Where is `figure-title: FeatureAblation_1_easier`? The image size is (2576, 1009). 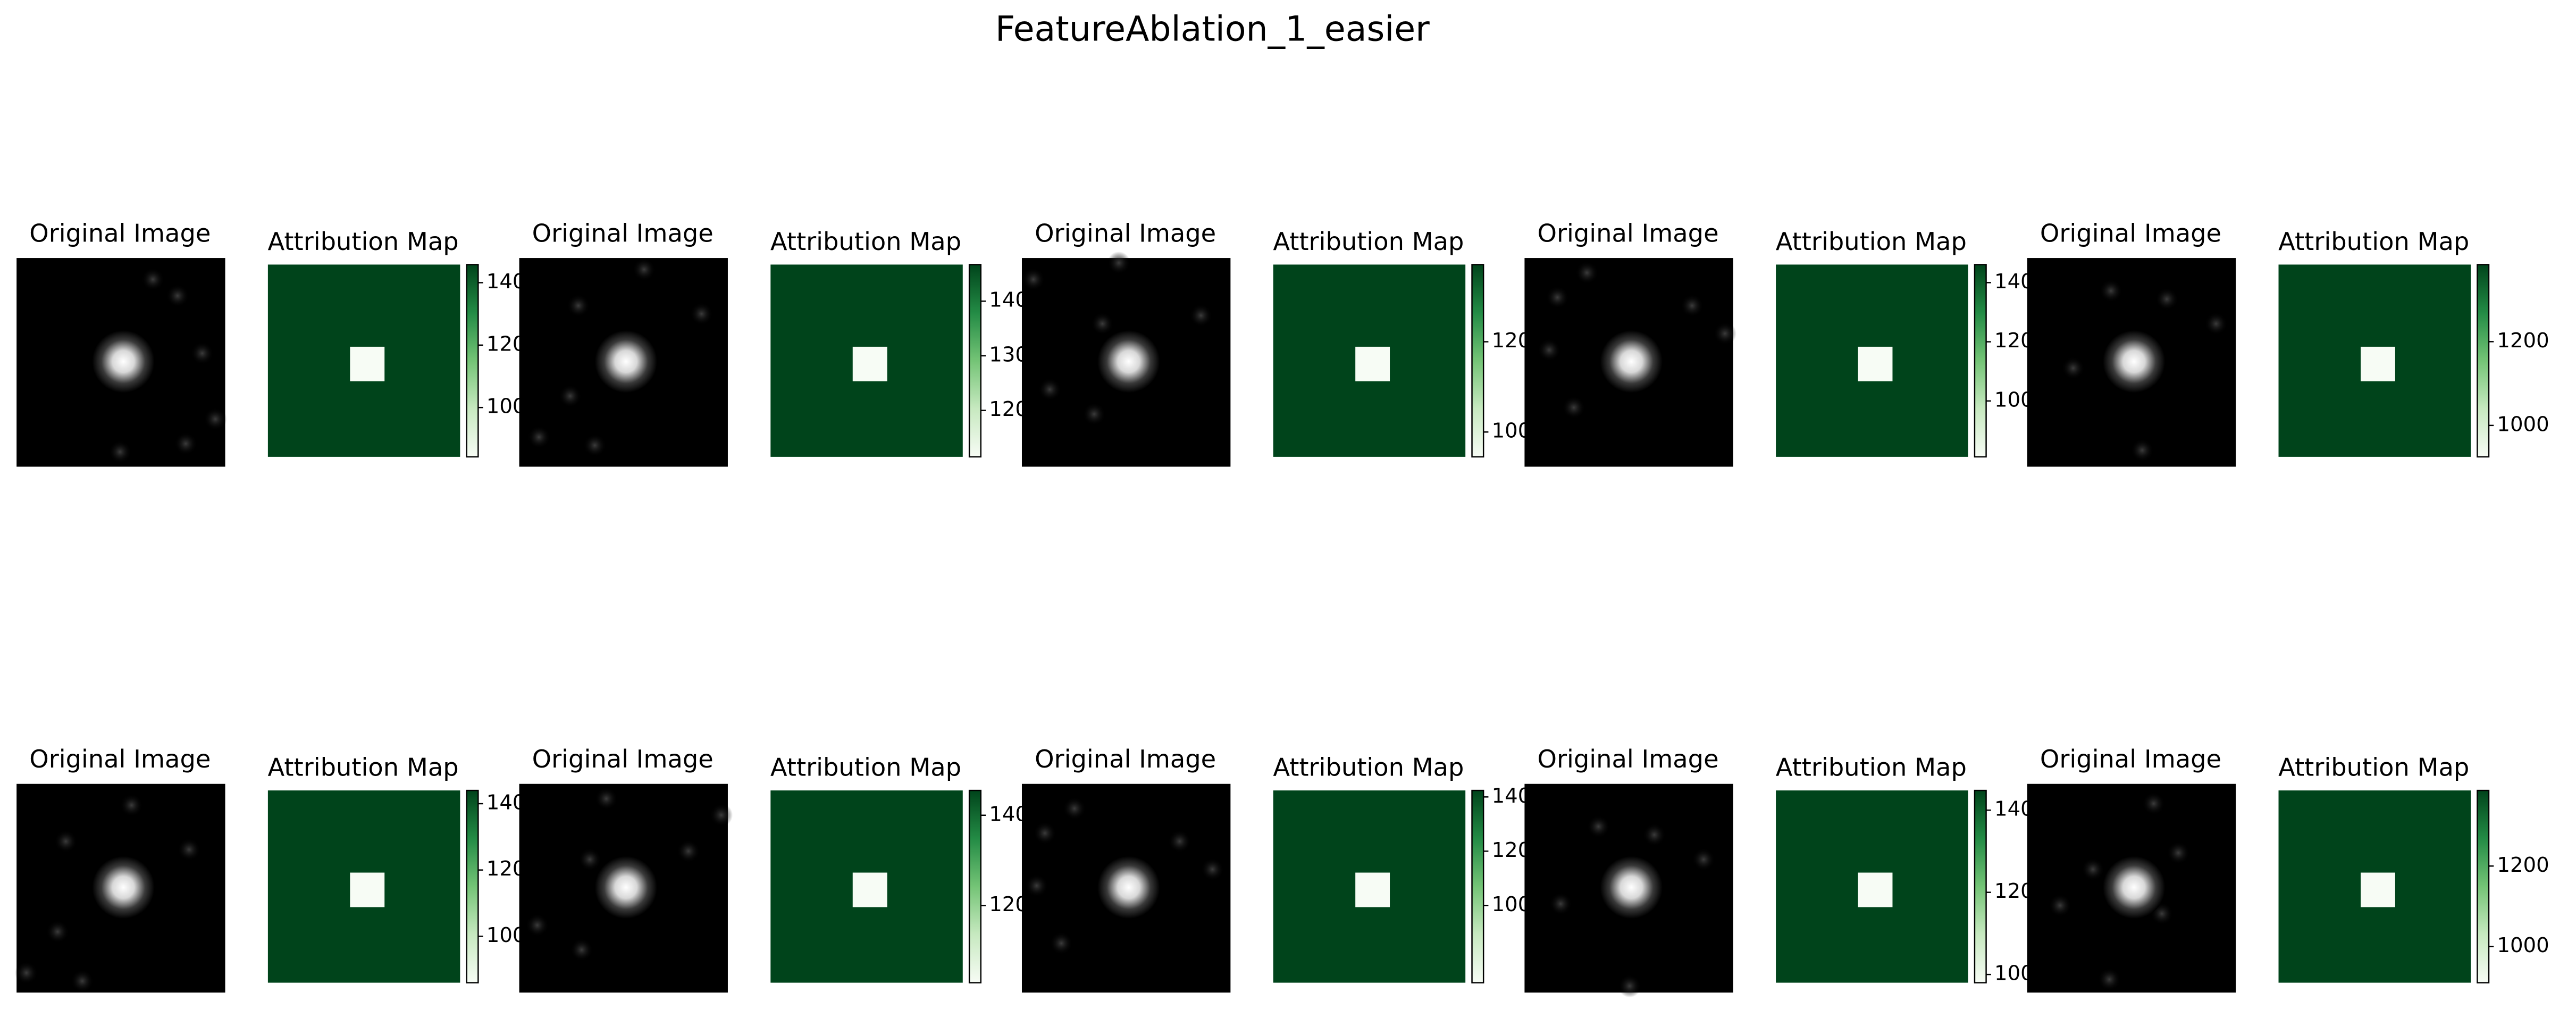
figure-title: FeatureAblation_1_easier is located at coordinates (1212, 29).